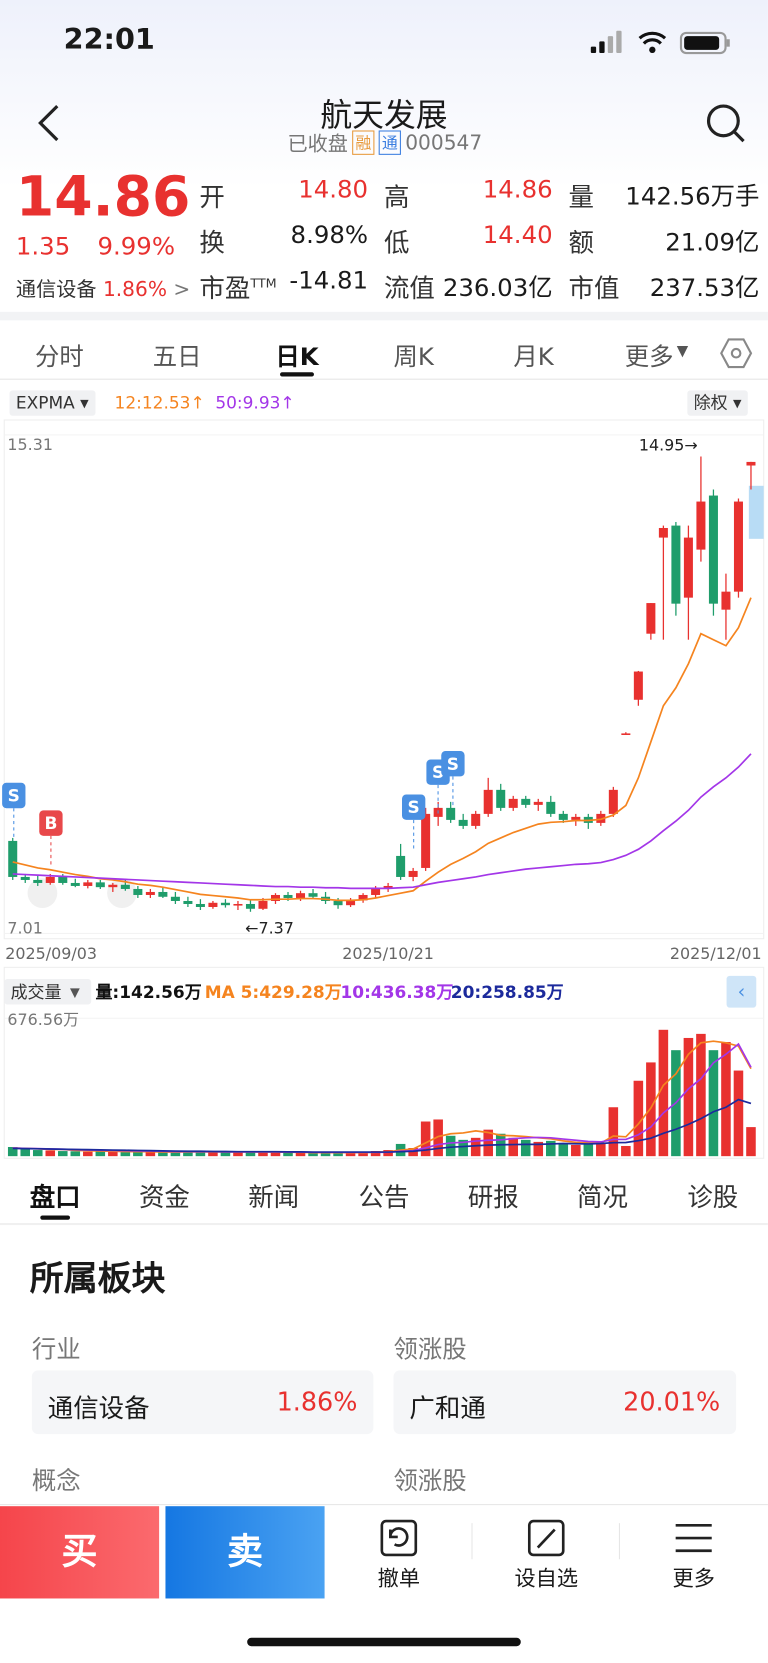 Image resolution: width=768 pixels, height=1663 pixels. What do you see at coordinates (444, 142) in the screenshot?
I see `stock-code: 000547` at bounding box center [444, 142].